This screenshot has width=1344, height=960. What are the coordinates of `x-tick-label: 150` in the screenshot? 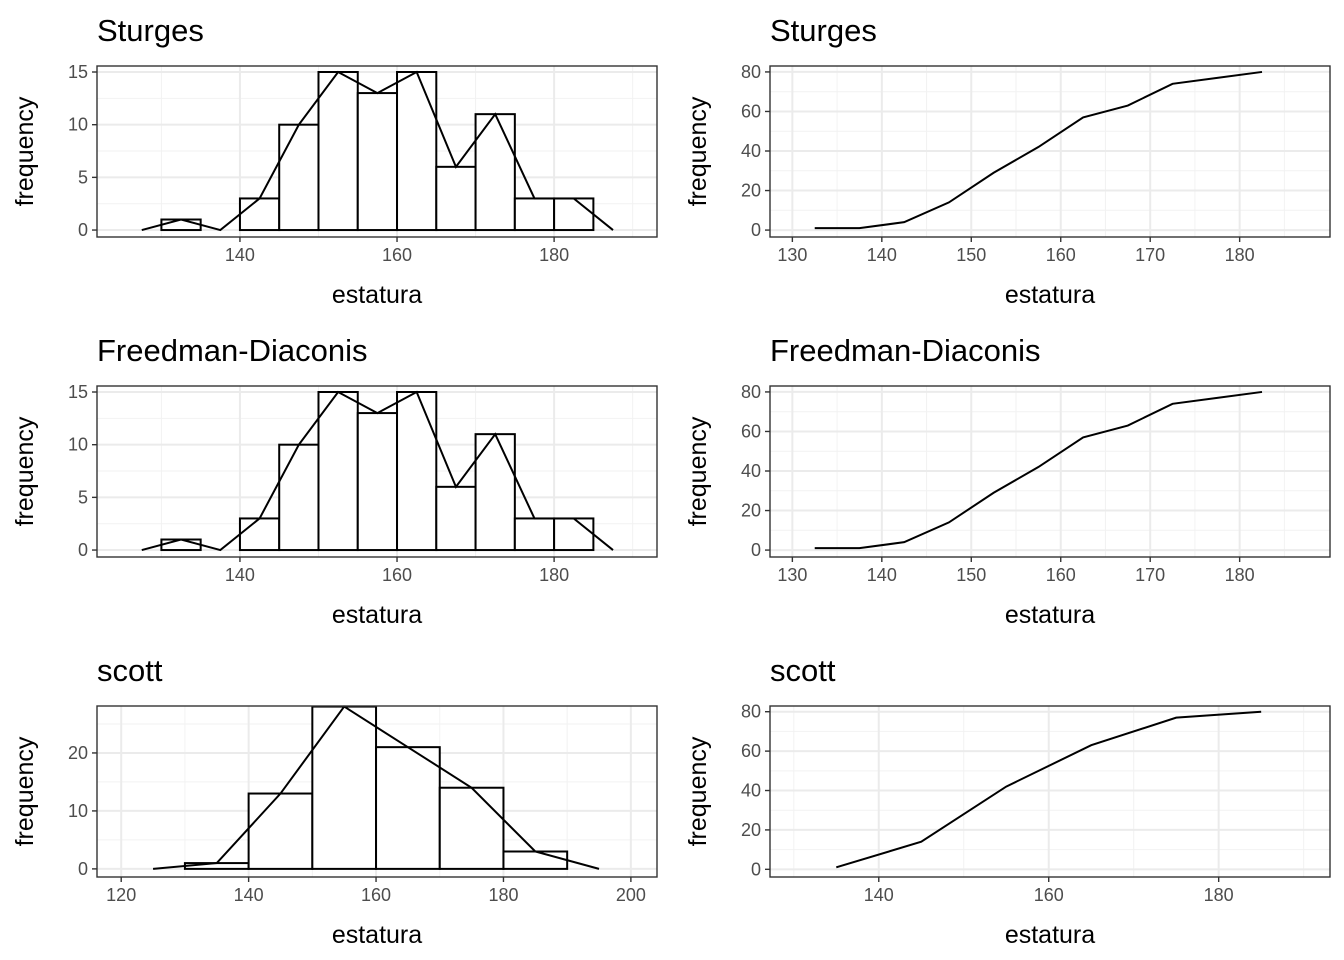 It's located at (971, 255).